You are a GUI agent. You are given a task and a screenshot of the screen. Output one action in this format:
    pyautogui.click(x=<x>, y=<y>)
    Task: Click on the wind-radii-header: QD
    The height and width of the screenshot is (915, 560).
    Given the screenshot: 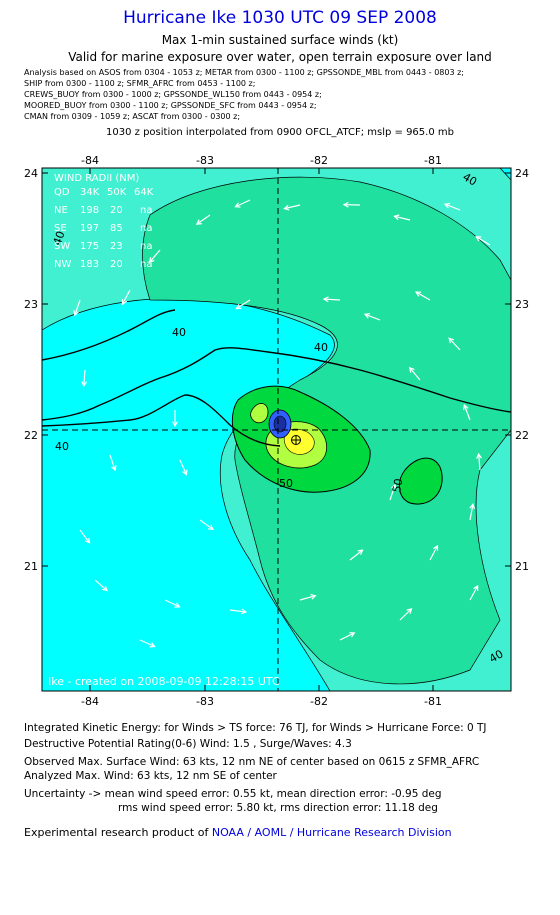 What is the action you would take?
    pyautogui.click(x=62, y=192)
    